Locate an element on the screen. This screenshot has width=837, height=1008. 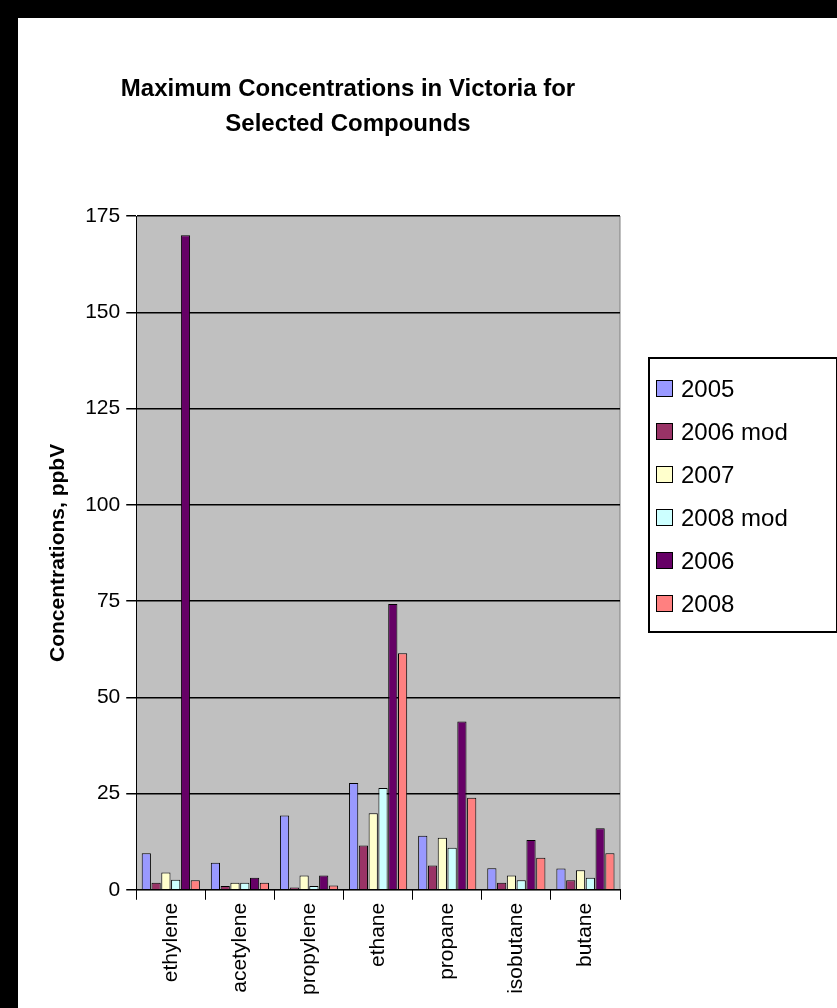
legend-label: 2008 mod is located at coordinates (734, 517).